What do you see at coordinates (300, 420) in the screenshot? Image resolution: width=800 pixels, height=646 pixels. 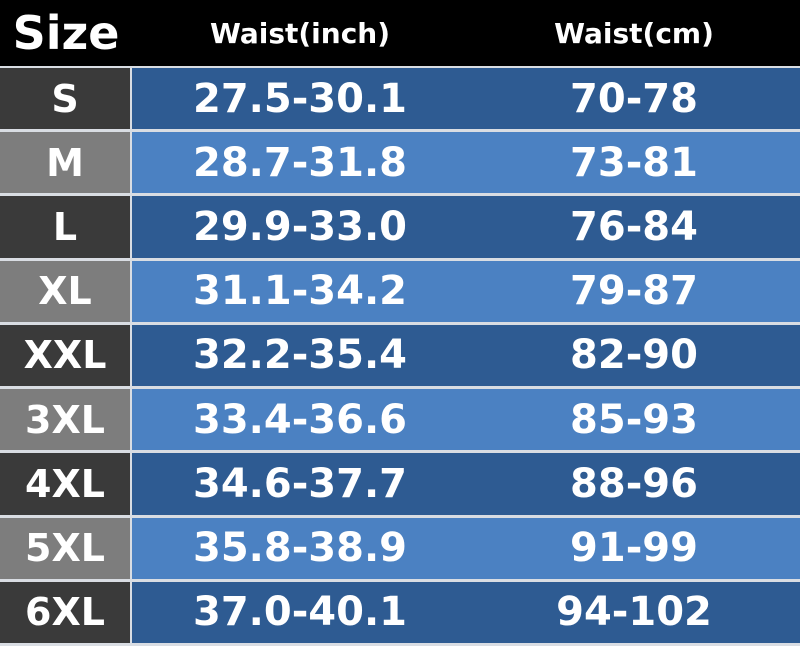 I see `waist-value: 33.4-36.6` at bounding box center [300, 420].